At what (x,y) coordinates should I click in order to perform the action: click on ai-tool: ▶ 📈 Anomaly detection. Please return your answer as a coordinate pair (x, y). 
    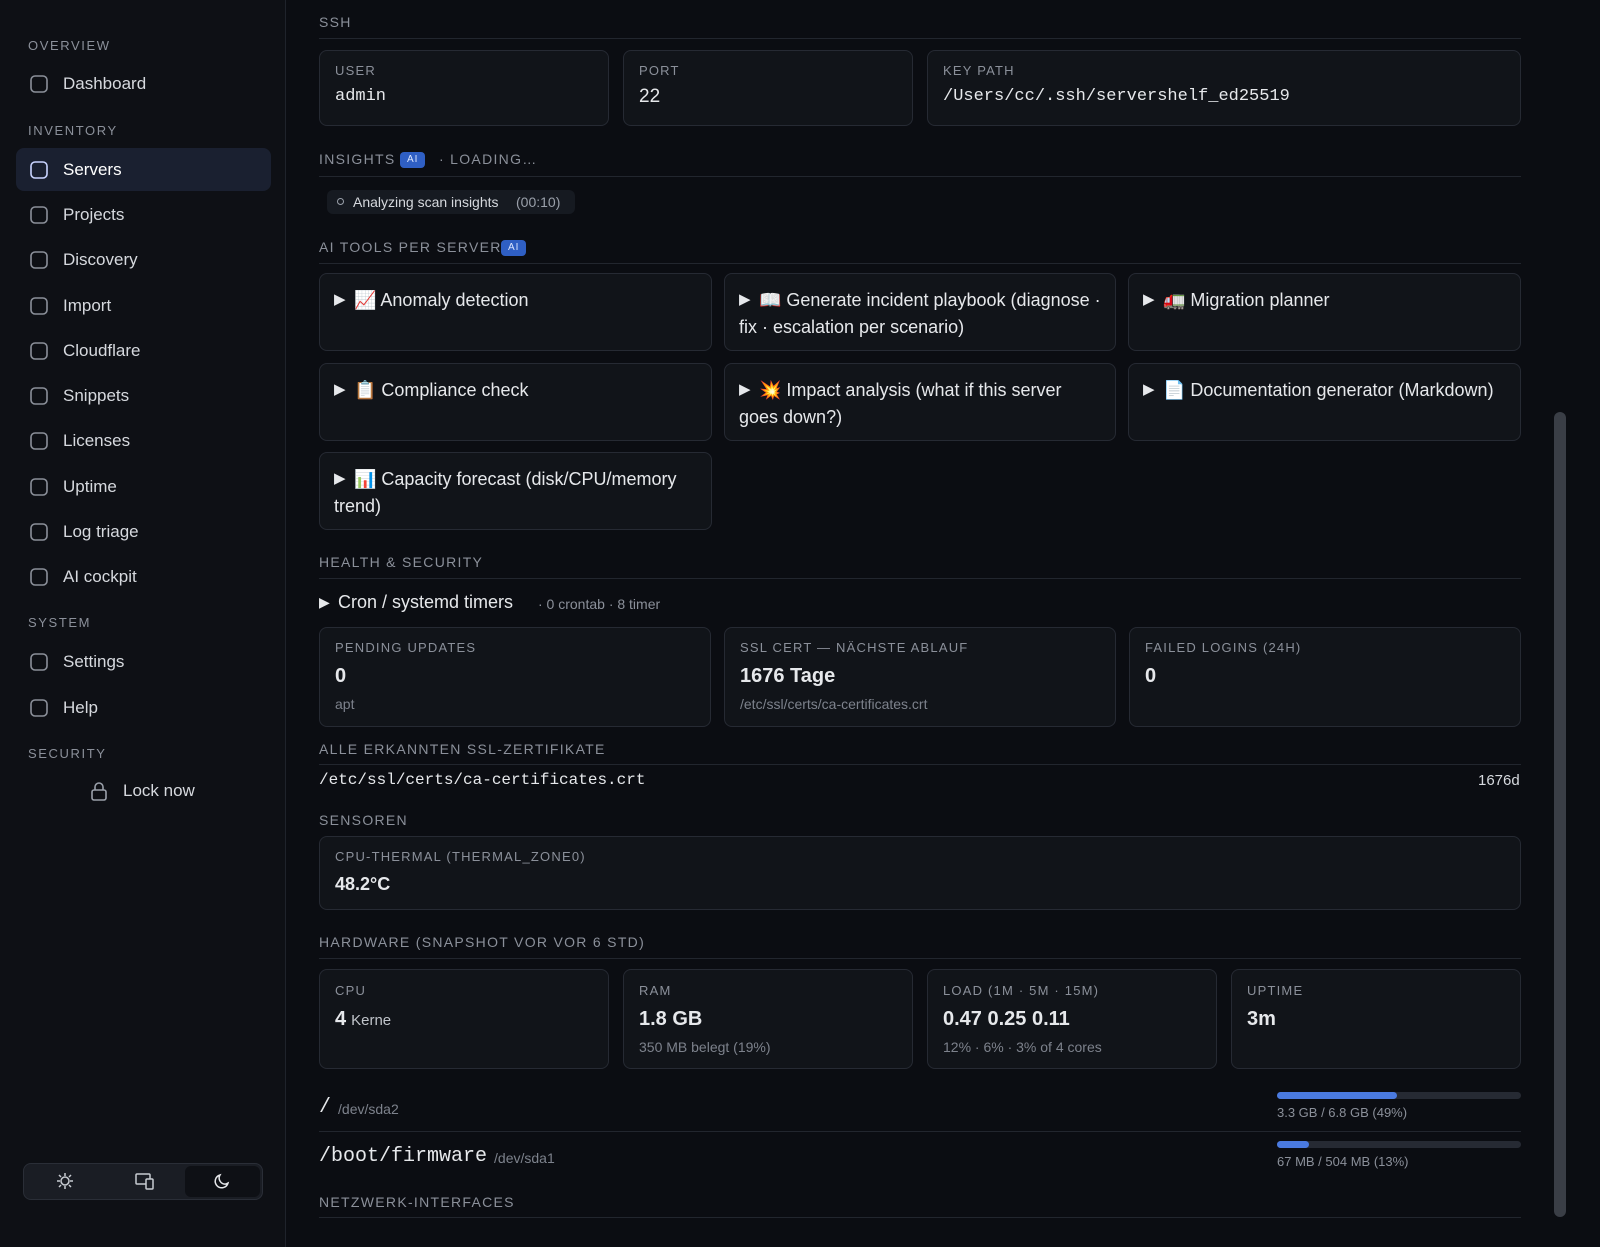
    Looking at the image, I should click on (515, 312).